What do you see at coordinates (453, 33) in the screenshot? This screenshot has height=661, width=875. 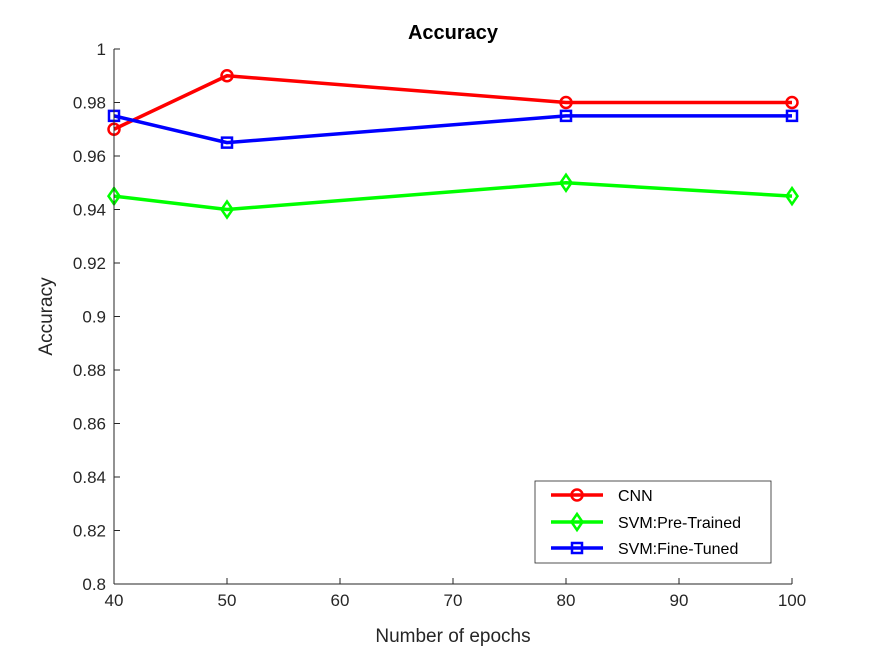 I see `chart-title: Accuracy` at bounding box center [453, 33].